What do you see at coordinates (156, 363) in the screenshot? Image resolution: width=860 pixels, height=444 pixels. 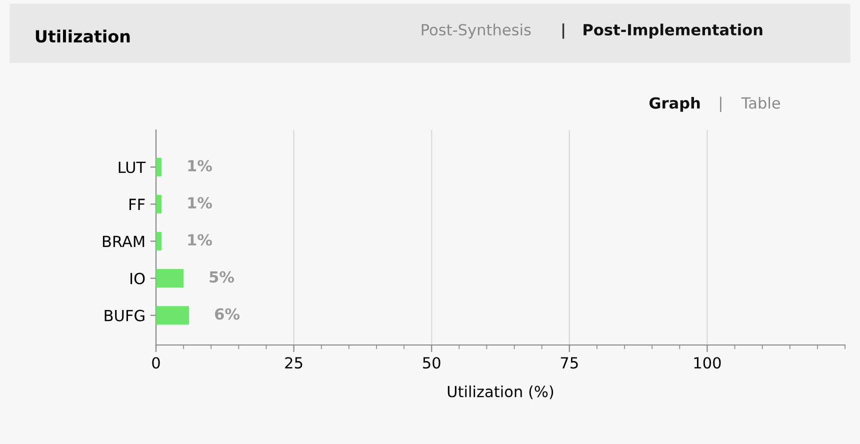 I see `x-tick-label: 0` at bounding box center [156, 363].